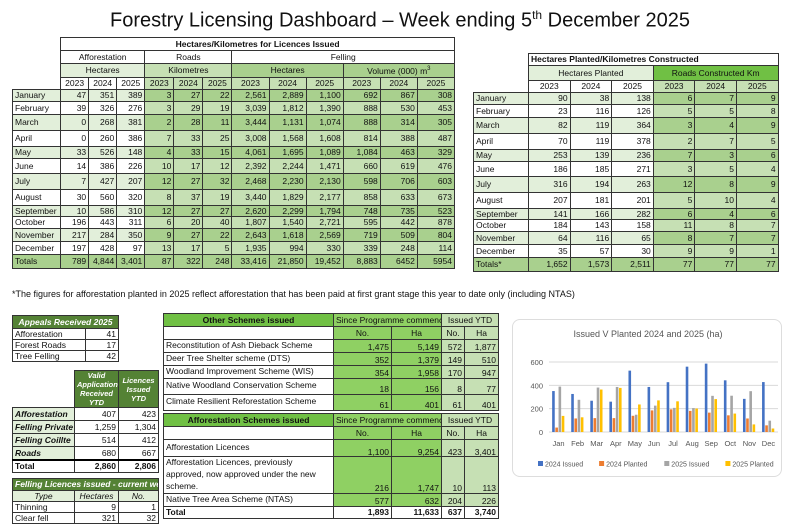 This screenshot has width=800, height=532. I want to click on cell-value: 10, so click(159, 166).